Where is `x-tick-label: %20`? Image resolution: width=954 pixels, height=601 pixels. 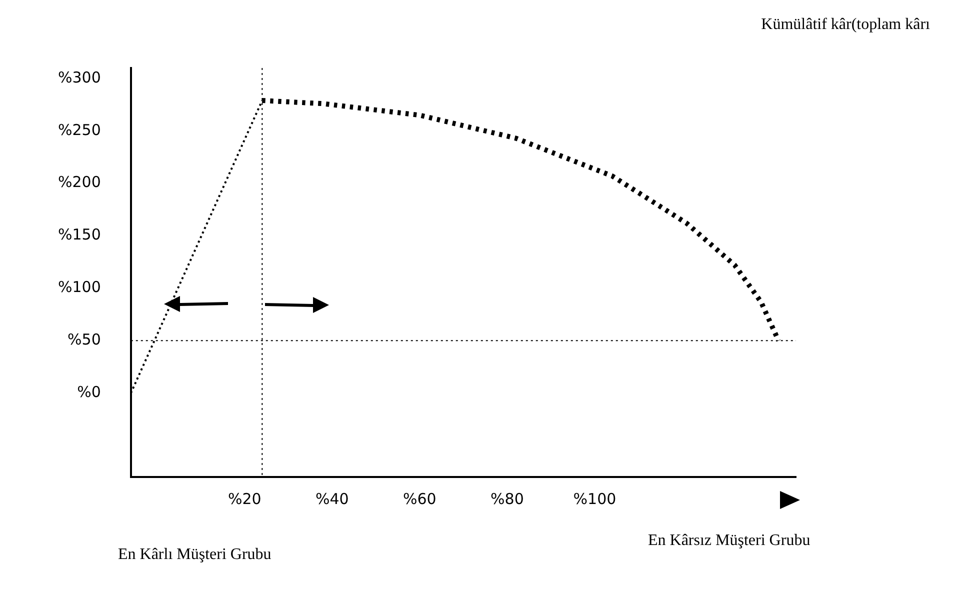 x-tick-label: %20 is located at coordinates (245, 499).